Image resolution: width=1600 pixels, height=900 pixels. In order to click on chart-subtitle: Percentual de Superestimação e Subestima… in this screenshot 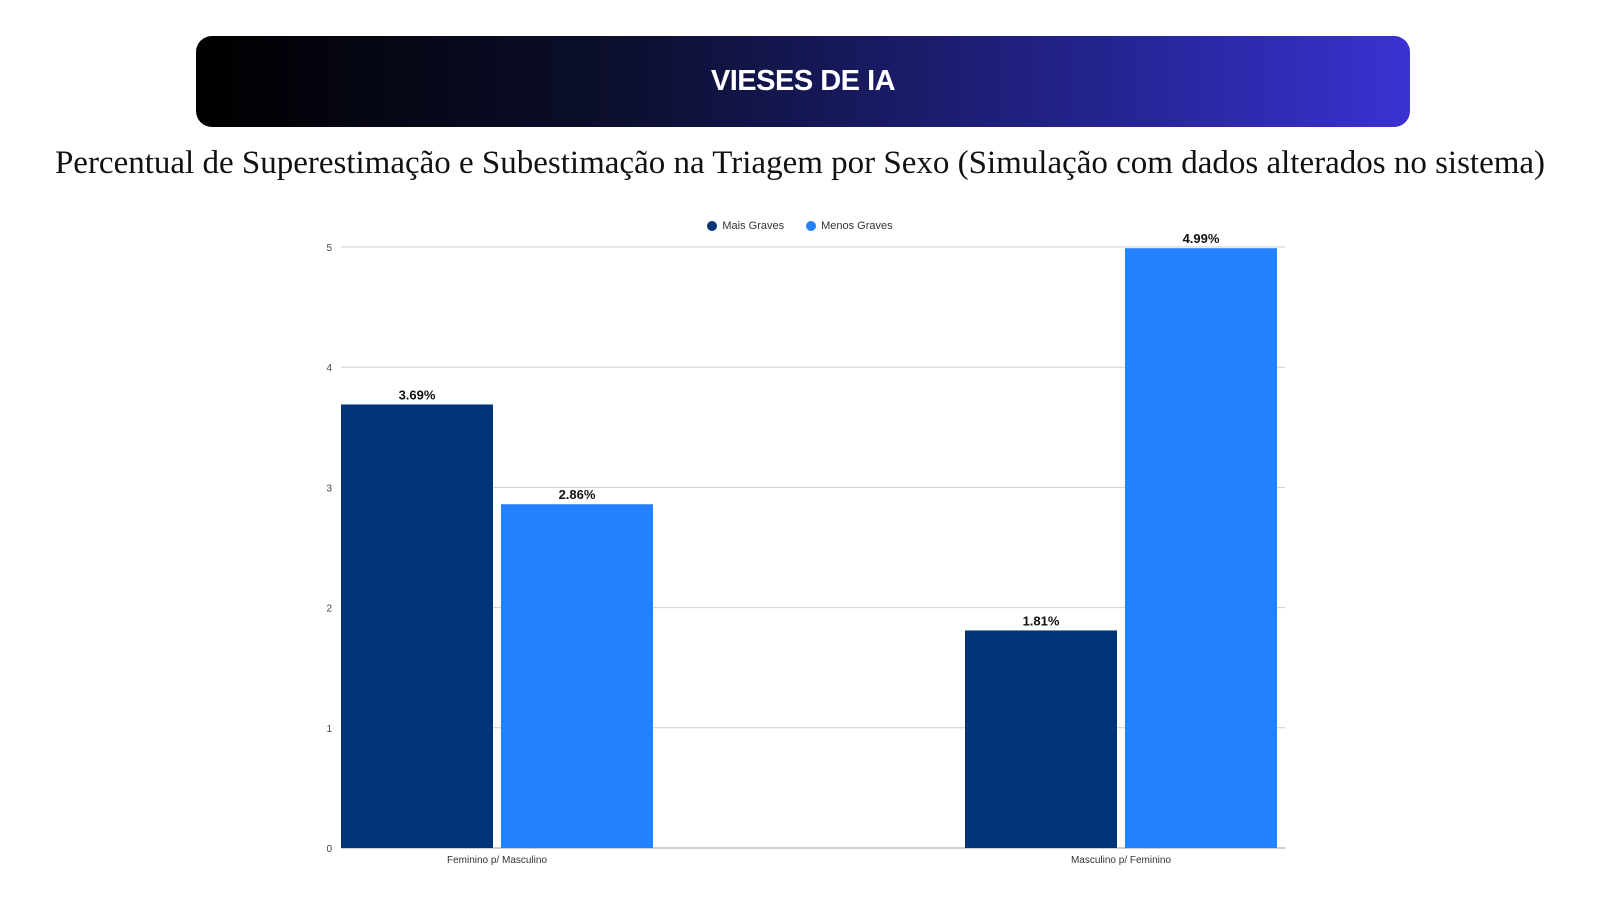, I will do `click(800, 163)`.